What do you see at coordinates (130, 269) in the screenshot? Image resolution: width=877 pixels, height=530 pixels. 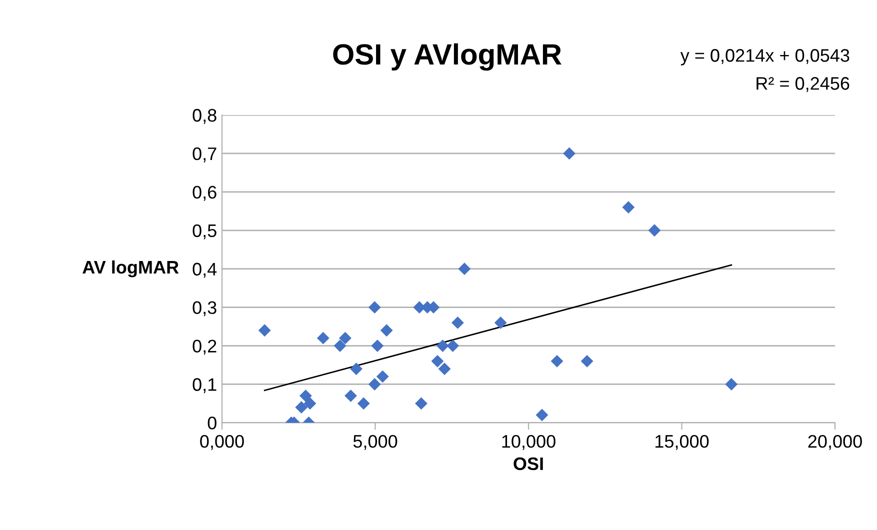 I see `y-axis-title: AV logMAR` at bounding box center [130, 269].